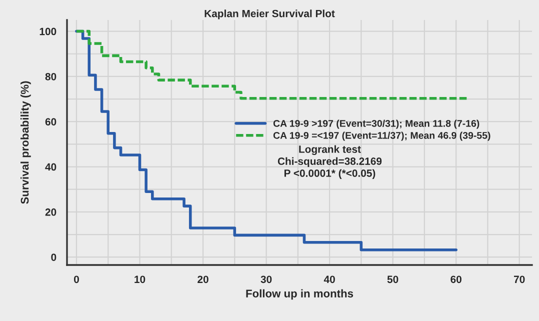 This screenshot has height=321, width=539. What do you see at coordinates (25, 142) in the screenshot?
I see `y-axis-title: Survival probability (%)` at bounding box center [25, 142].